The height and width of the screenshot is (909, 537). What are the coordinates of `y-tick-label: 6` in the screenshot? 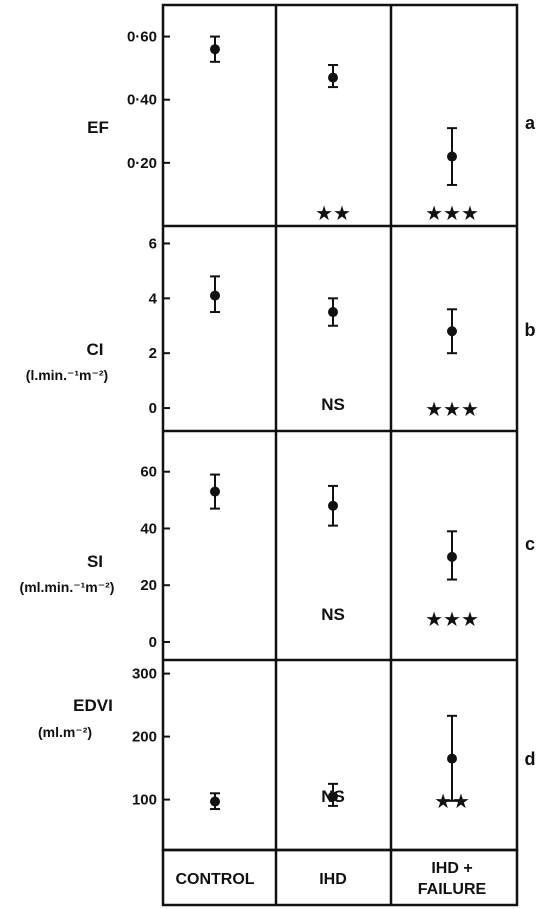 It's located at (153, 243).